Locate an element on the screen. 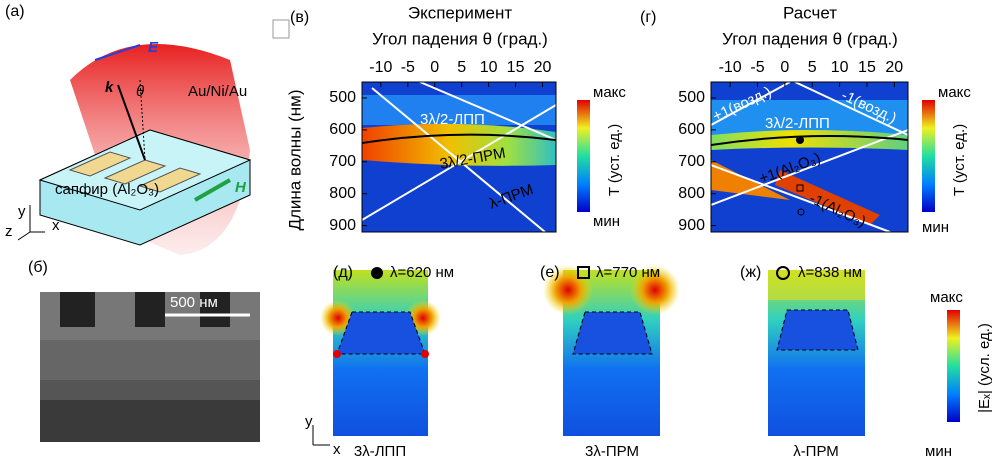 The image size is (999, 473). panel-label: (в) is located at coordinates (299, 17).